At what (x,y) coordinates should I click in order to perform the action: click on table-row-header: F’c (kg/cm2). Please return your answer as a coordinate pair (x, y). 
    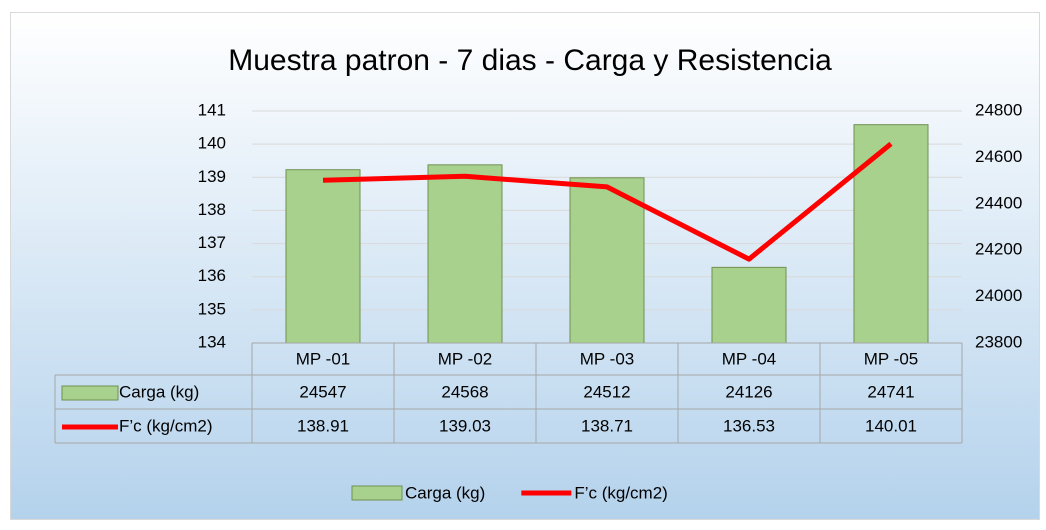
    Looking at the image, I should click on (166, 425).